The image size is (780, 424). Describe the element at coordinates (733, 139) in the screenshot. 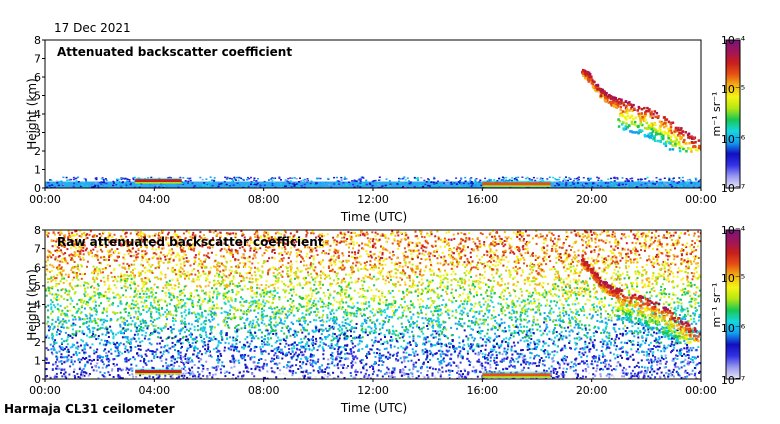

I see `colorbar-tick-top-1e-6: 10⁻⁶` at that location.